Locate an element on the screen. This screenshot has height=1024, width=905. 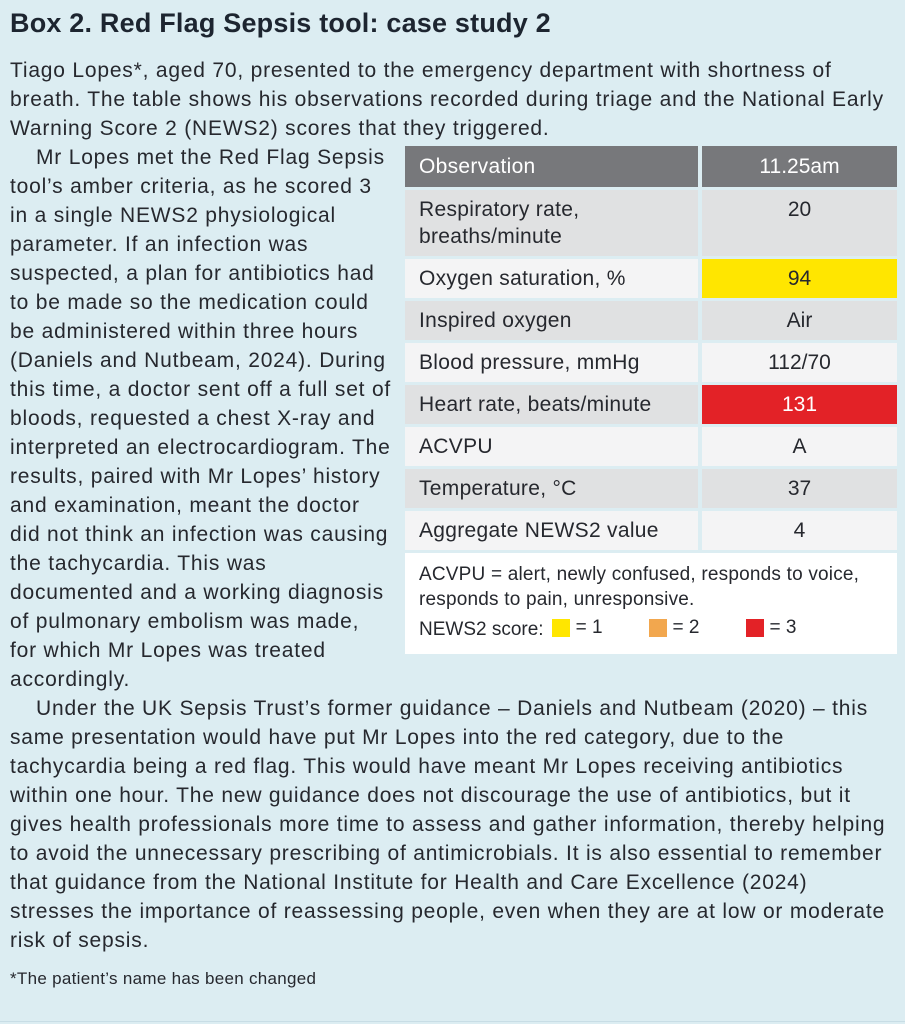
observation-value: 94 is located at coordinates (799, 278).